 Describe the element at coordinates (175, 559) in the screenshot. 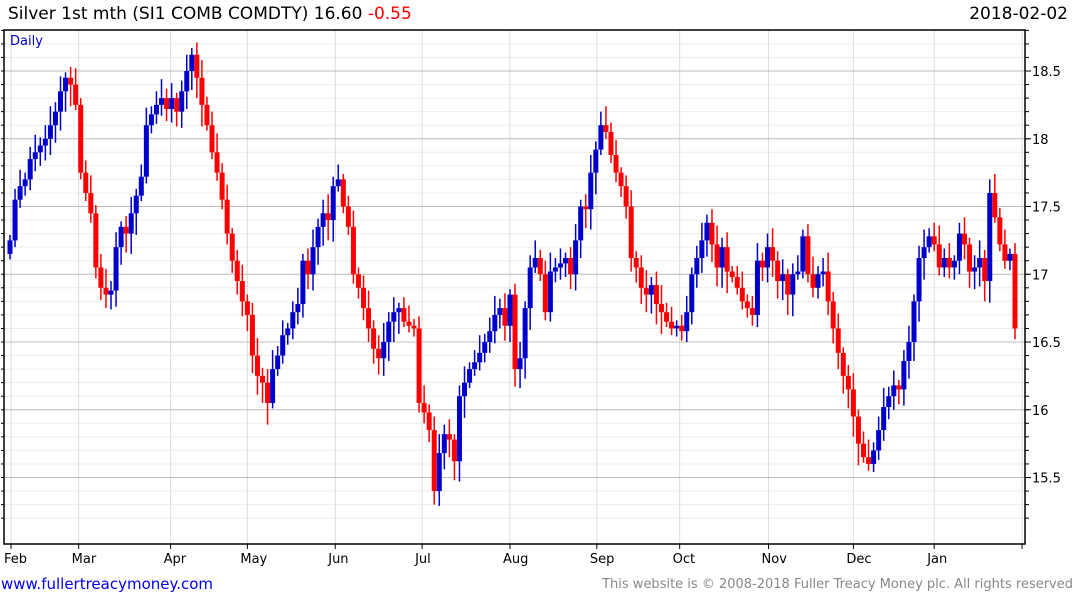

I see `x-tick-label: Apr` at that location.